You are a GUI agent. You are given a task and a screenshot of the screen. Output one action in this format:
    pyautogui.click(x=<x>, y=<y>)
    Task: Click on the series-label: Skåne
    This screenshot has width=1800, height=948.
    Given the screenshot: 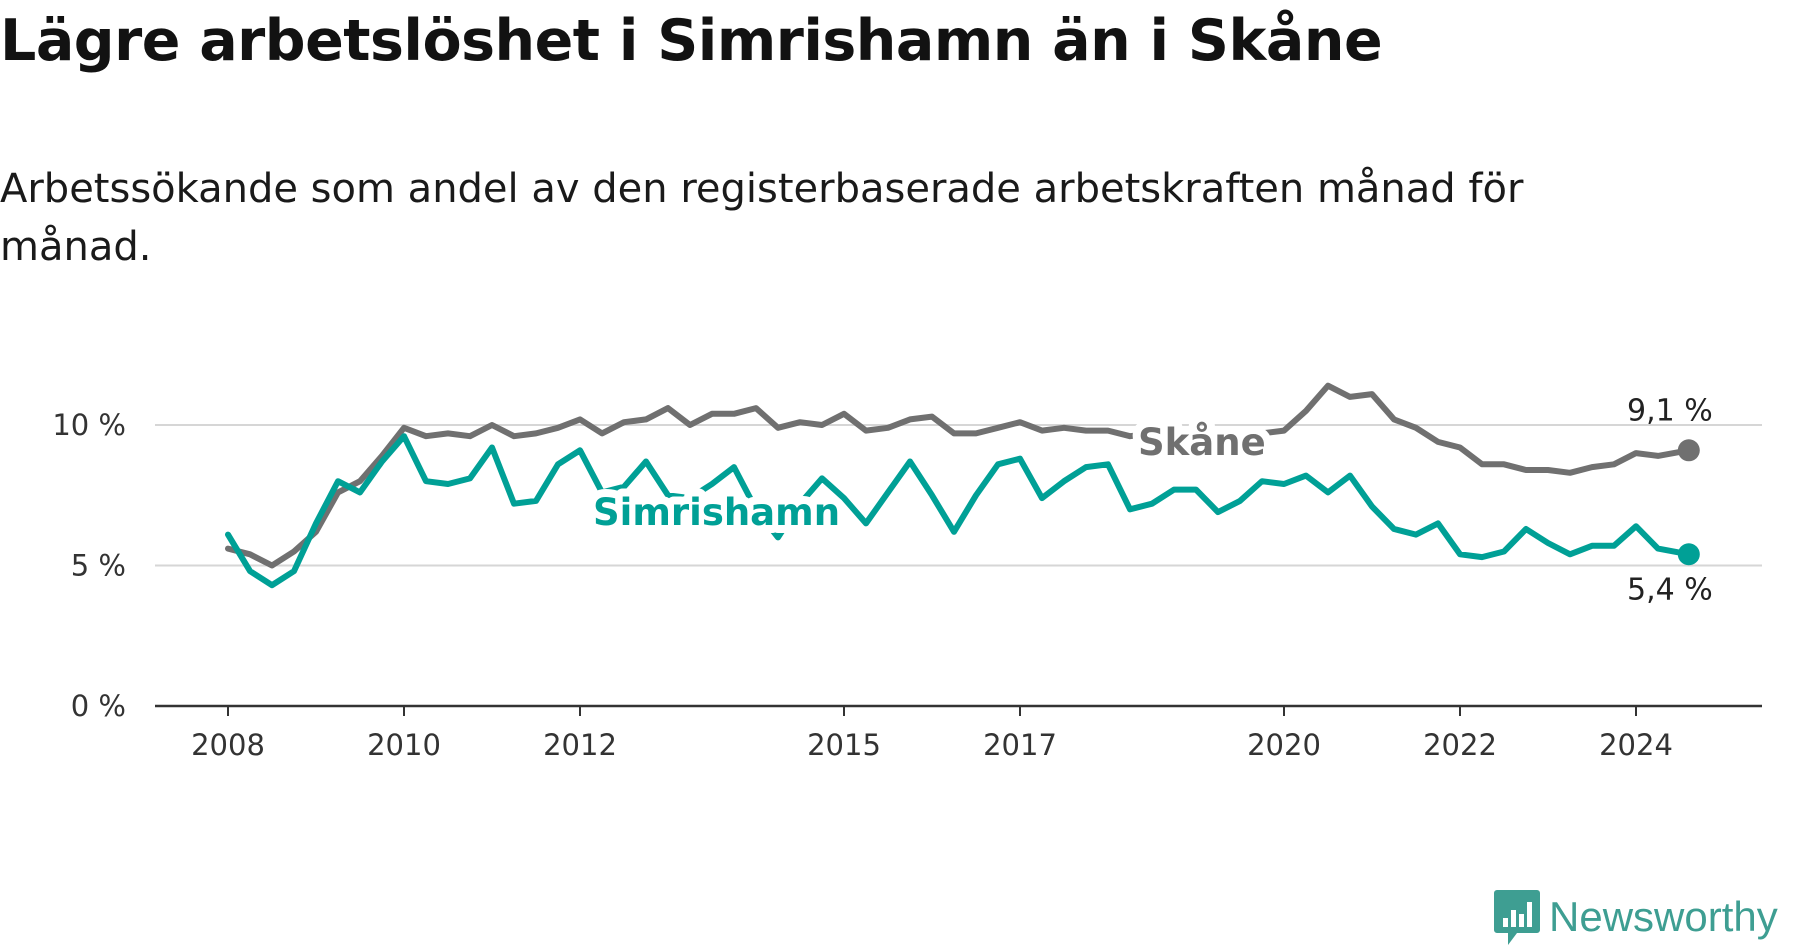 What is the action you would take?
    pyautogui.click(x=1202, y=442)
    